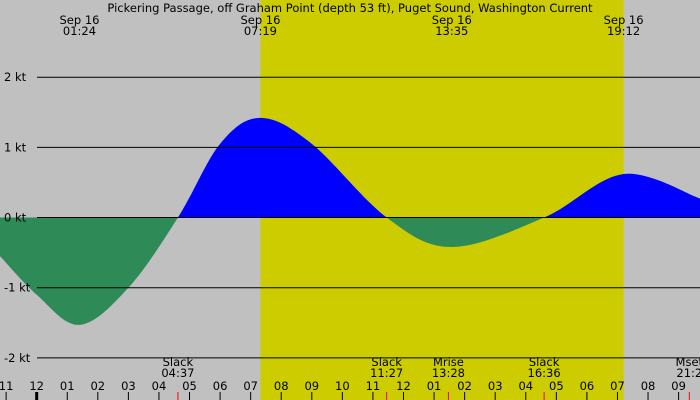 This screenshot has height=400, width=700. What do you see at coordinates (688, 362) in the screenshot?
I see `event-name: Mset` at bounding box center [688, 362].